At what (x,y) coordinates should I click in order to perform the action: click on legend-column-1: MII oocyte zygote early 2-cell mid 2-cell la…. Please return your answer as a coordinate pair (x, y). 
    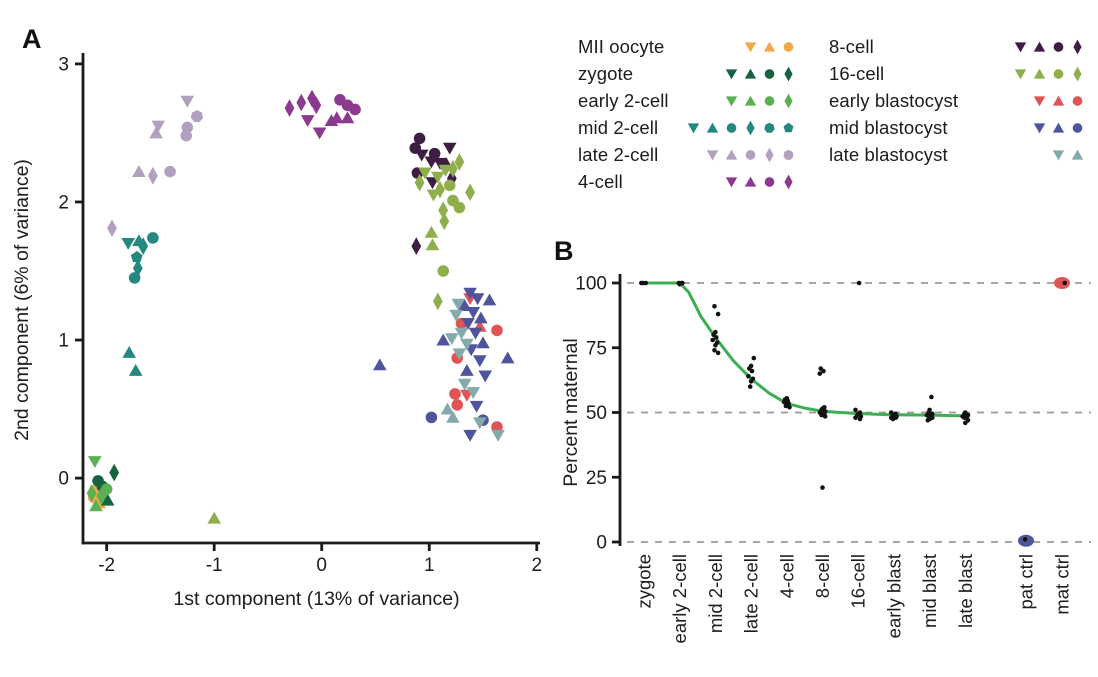
    Looking at the image, I should click on (688, 114).